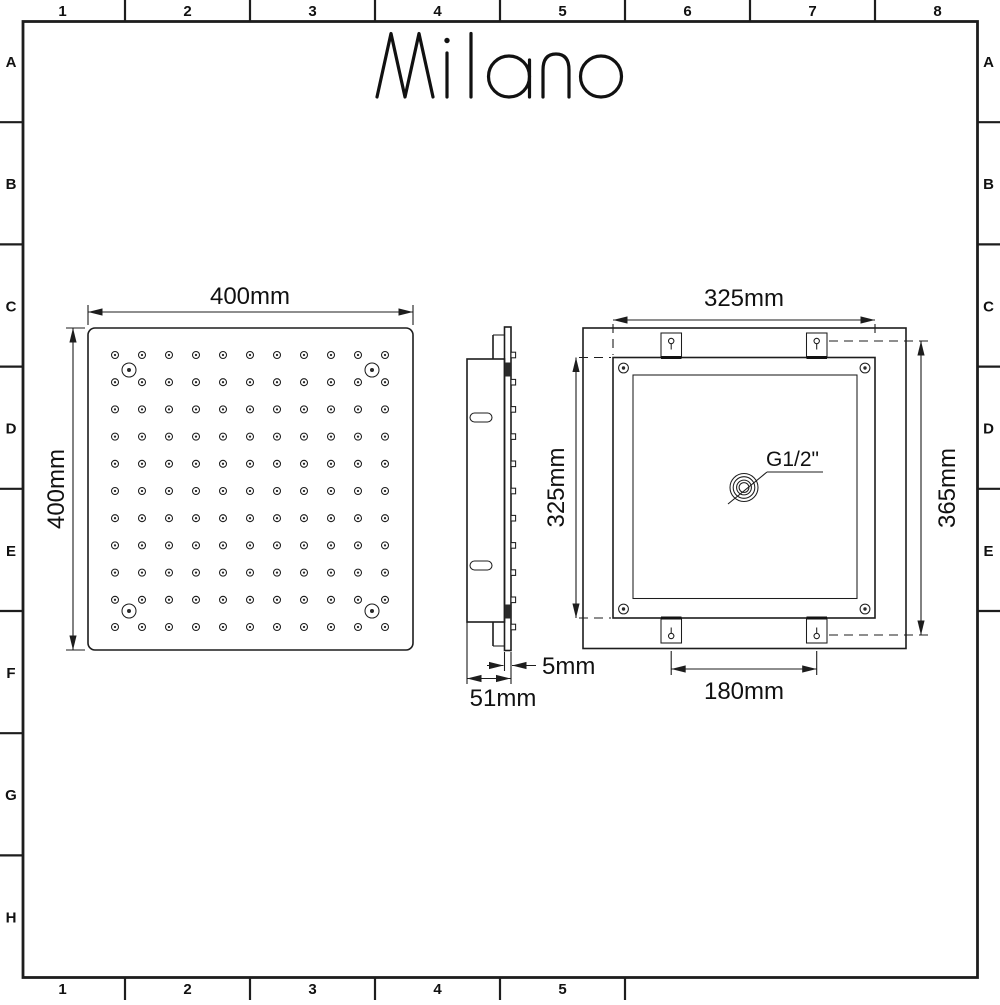 This screenshot has width=1000, height=1005. What do you see at coordinates (62, 11) in the screenshot?
I see `grid-col-label-top: 1` at bounding box center [62, 11].